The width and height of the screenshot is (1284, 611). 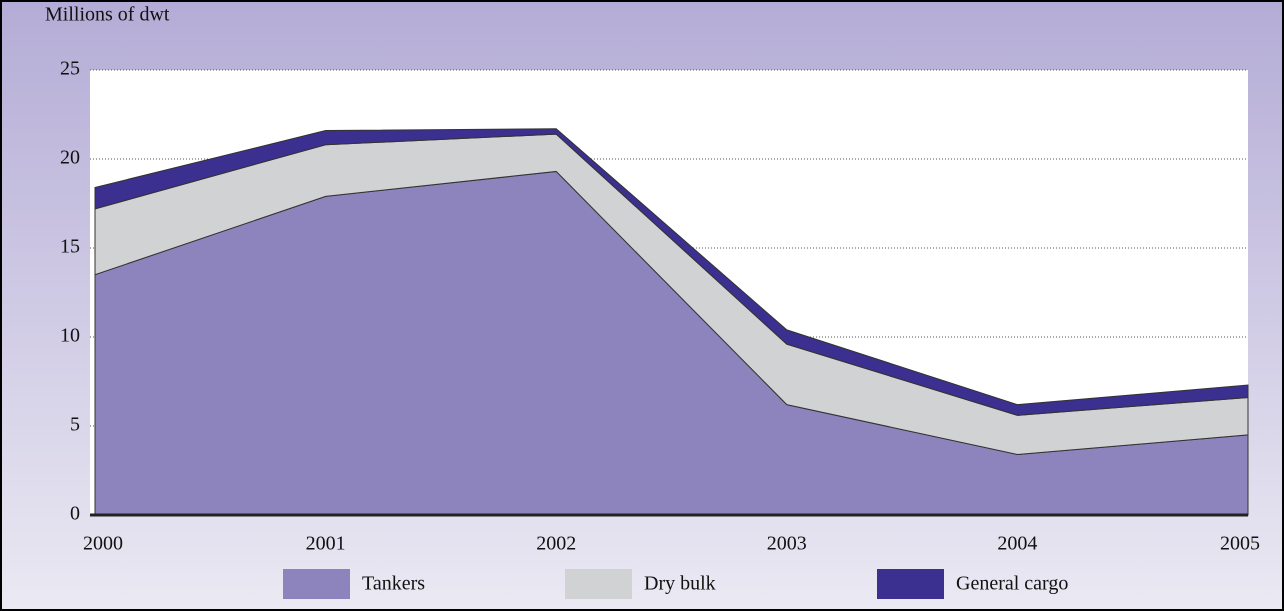 What do you see at coordinates (680, 584) in the screenshot?
I see `legend-label: Dry bulk` at bounding box center [680, 584].